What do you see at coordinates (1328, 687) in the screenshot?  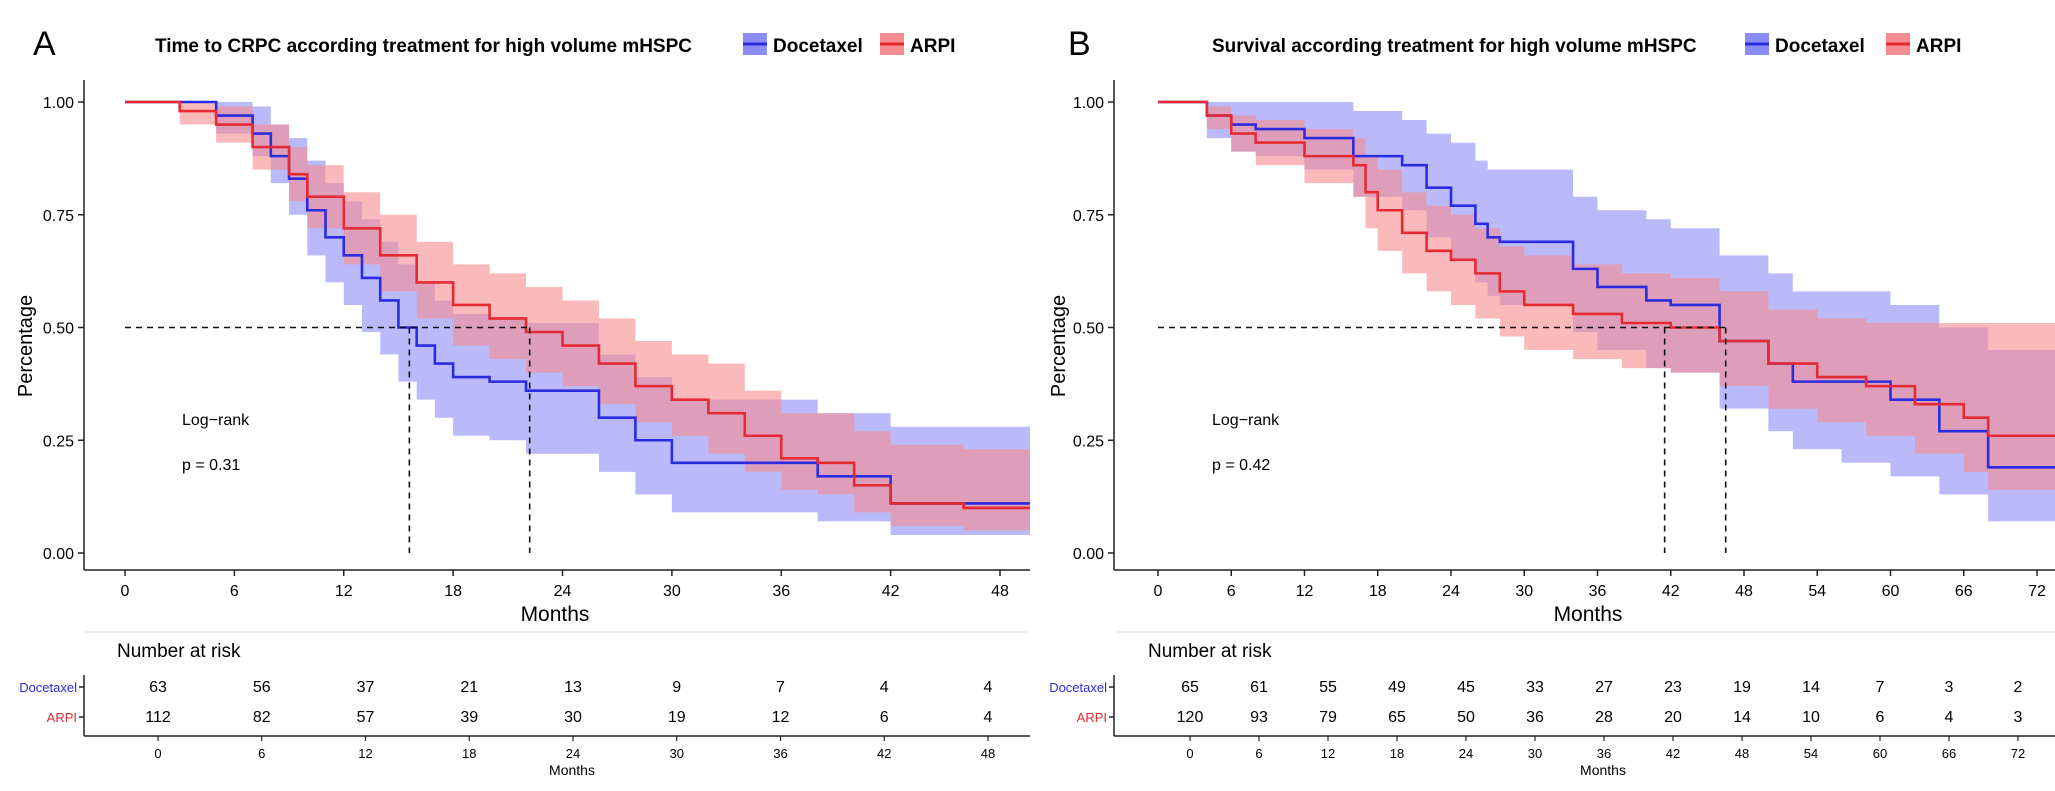 I see `risk-value: 55` at bounding box center [1328, 687].